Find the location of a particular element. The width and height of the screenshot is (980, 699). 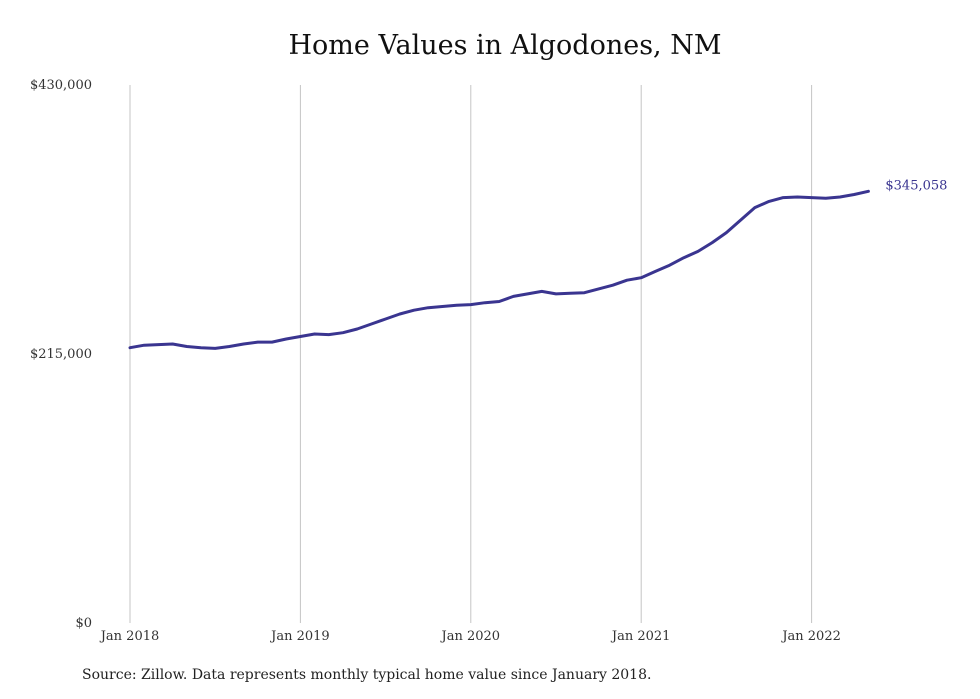

y-tick-label-1: $215,000 is located at coordinates (61, 354).